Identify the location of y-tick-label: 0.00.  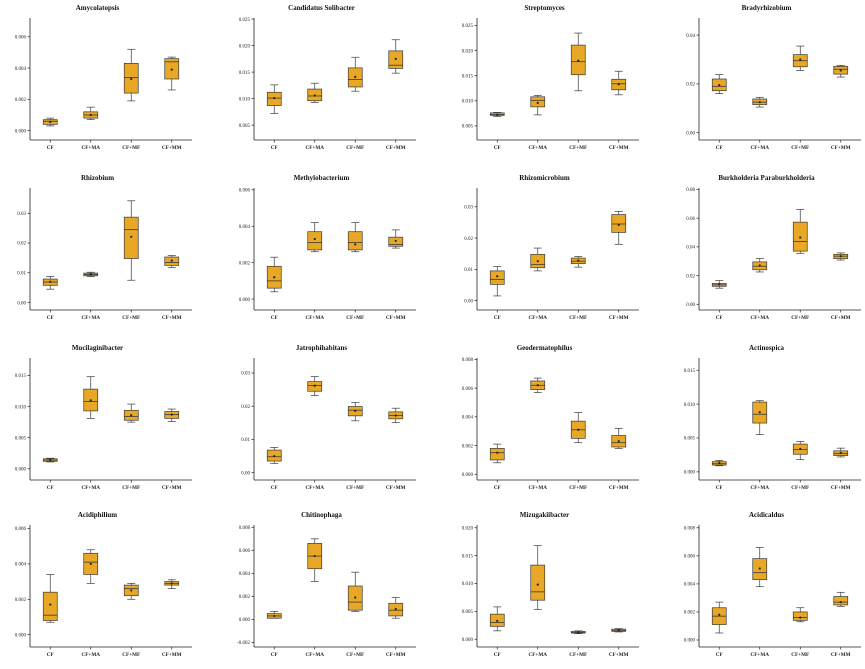
(690, 133).